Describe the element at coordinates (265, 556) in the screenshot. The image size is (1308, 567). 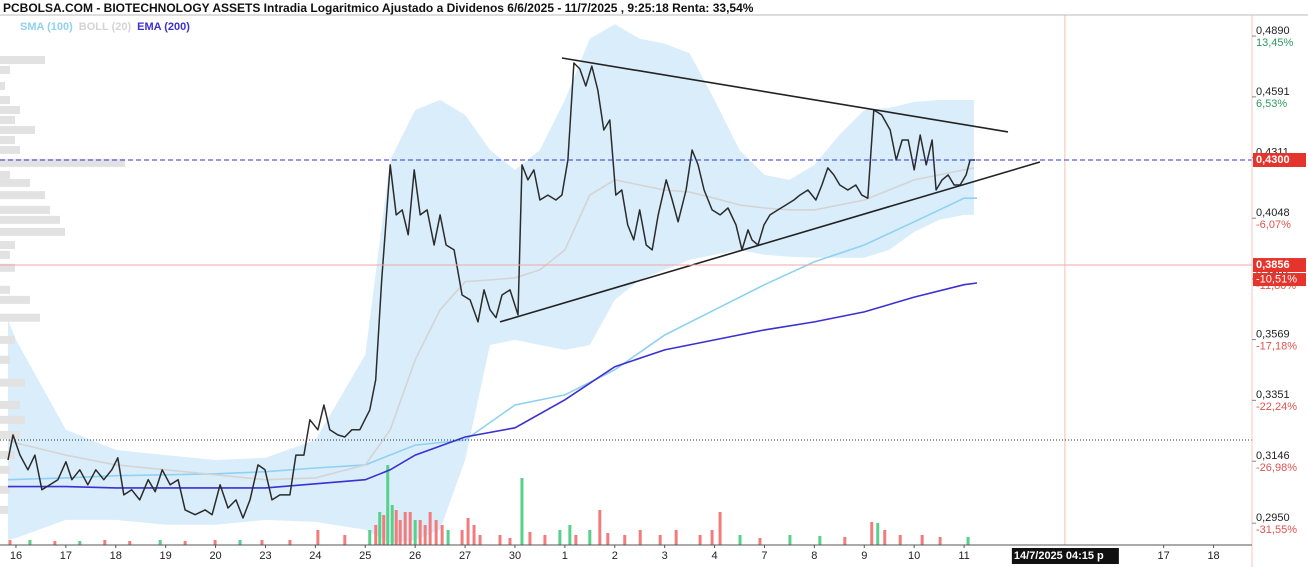
I see `x-tick-label: 23` at that location.